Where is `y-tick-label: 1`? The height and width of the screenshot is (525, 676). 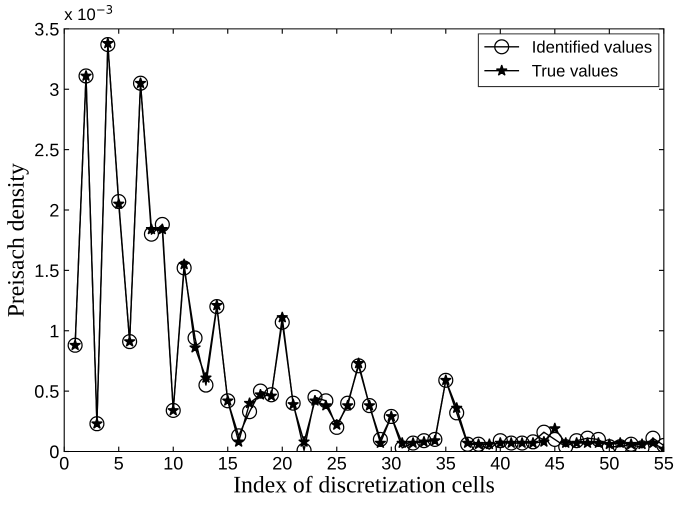 y-tick-label: 1 is located at coordinates (54, 331).